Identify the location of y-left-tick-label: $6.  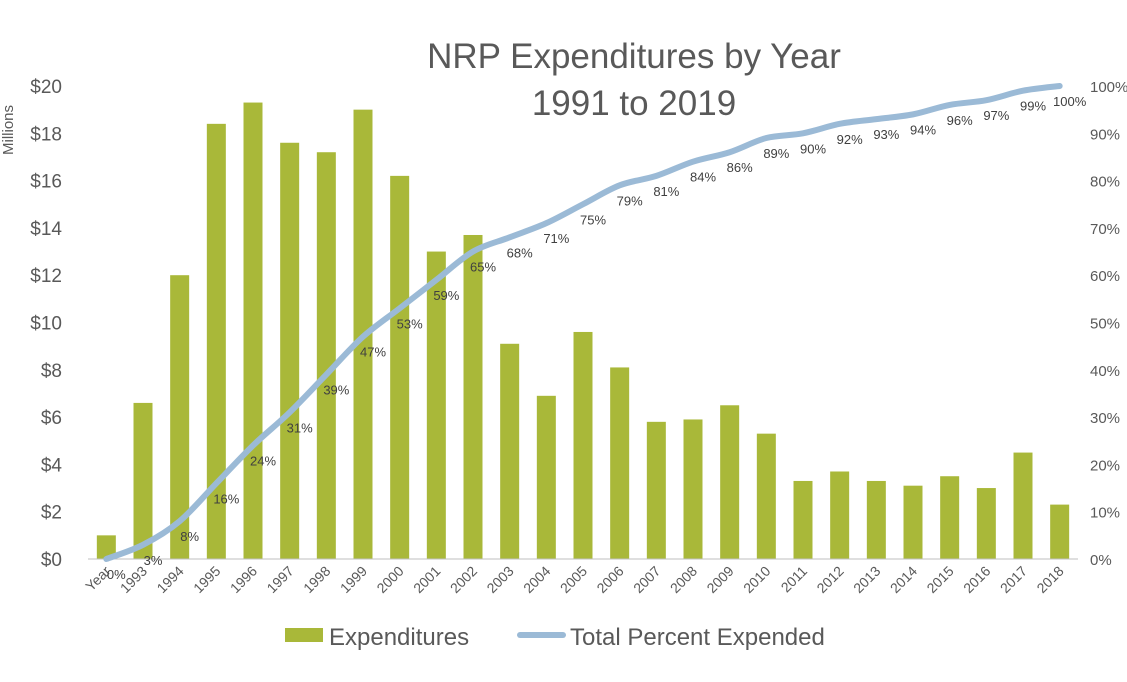
(51, 418).